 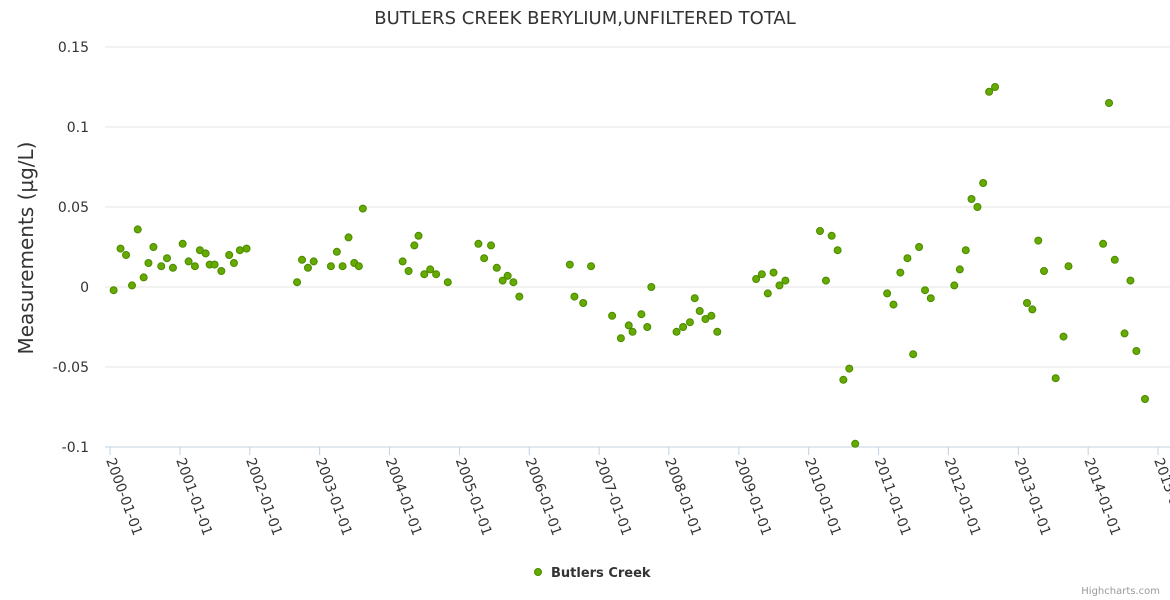 What do you see at coordinates (1120, 591) in the screenshot?
I see `credits-link: Highcharts.com` at bounding box center [1120, 591].